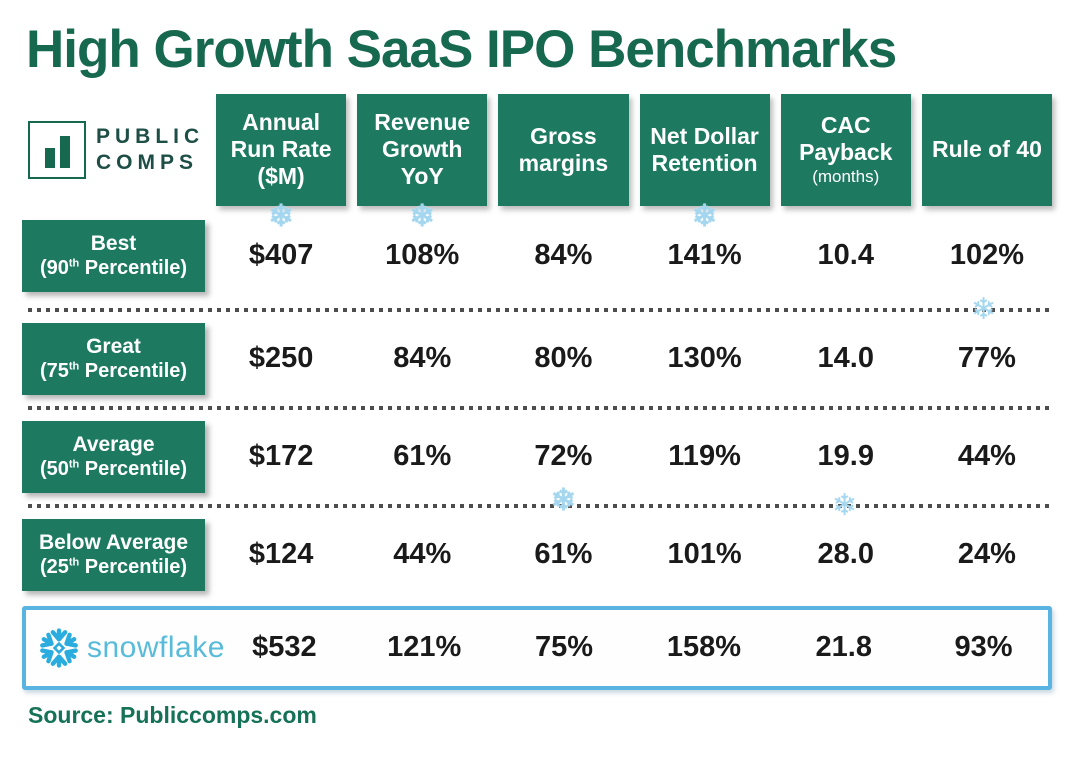 The image size is (1080, 761). Describe the element at coordinates (113, 554) in the screenshot. I see `row-label-below-average: Below Average (25th Percentile)` at that location.